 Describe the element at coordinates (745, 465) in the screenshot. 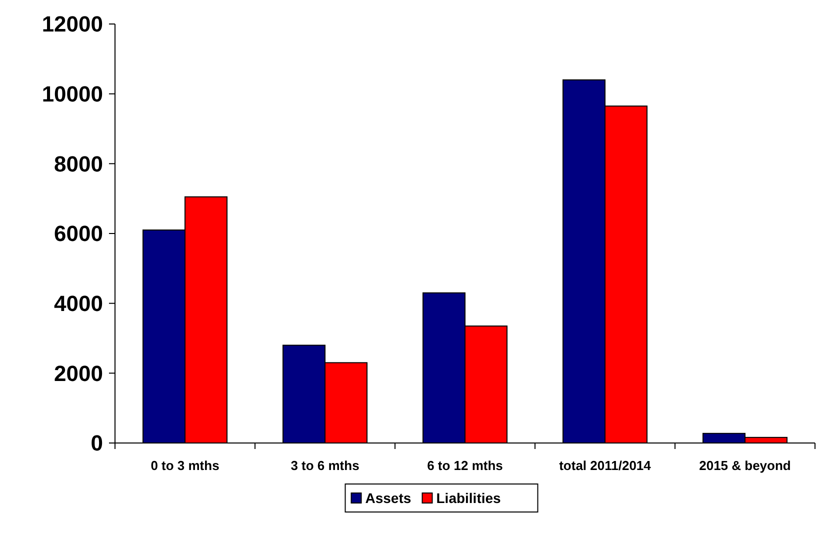

I see `x-tick-label: 2015 & beyond` at that location.